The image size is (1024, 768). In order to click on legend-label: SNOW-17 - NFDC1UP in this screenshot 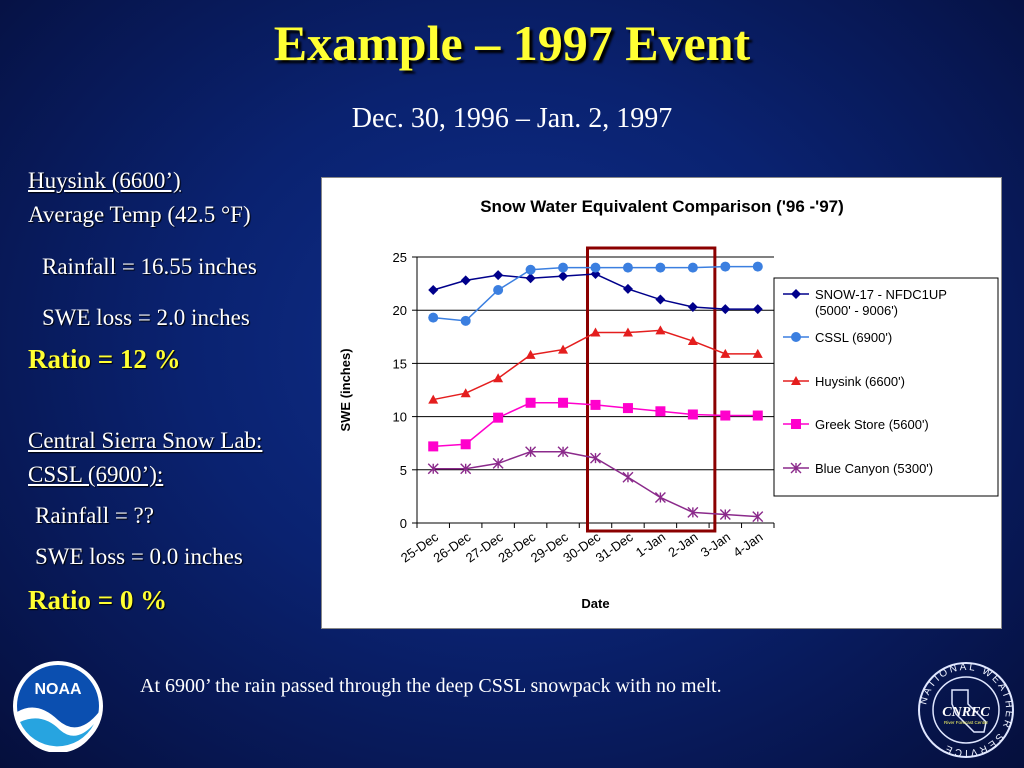, I will do `click(881, 294)`.